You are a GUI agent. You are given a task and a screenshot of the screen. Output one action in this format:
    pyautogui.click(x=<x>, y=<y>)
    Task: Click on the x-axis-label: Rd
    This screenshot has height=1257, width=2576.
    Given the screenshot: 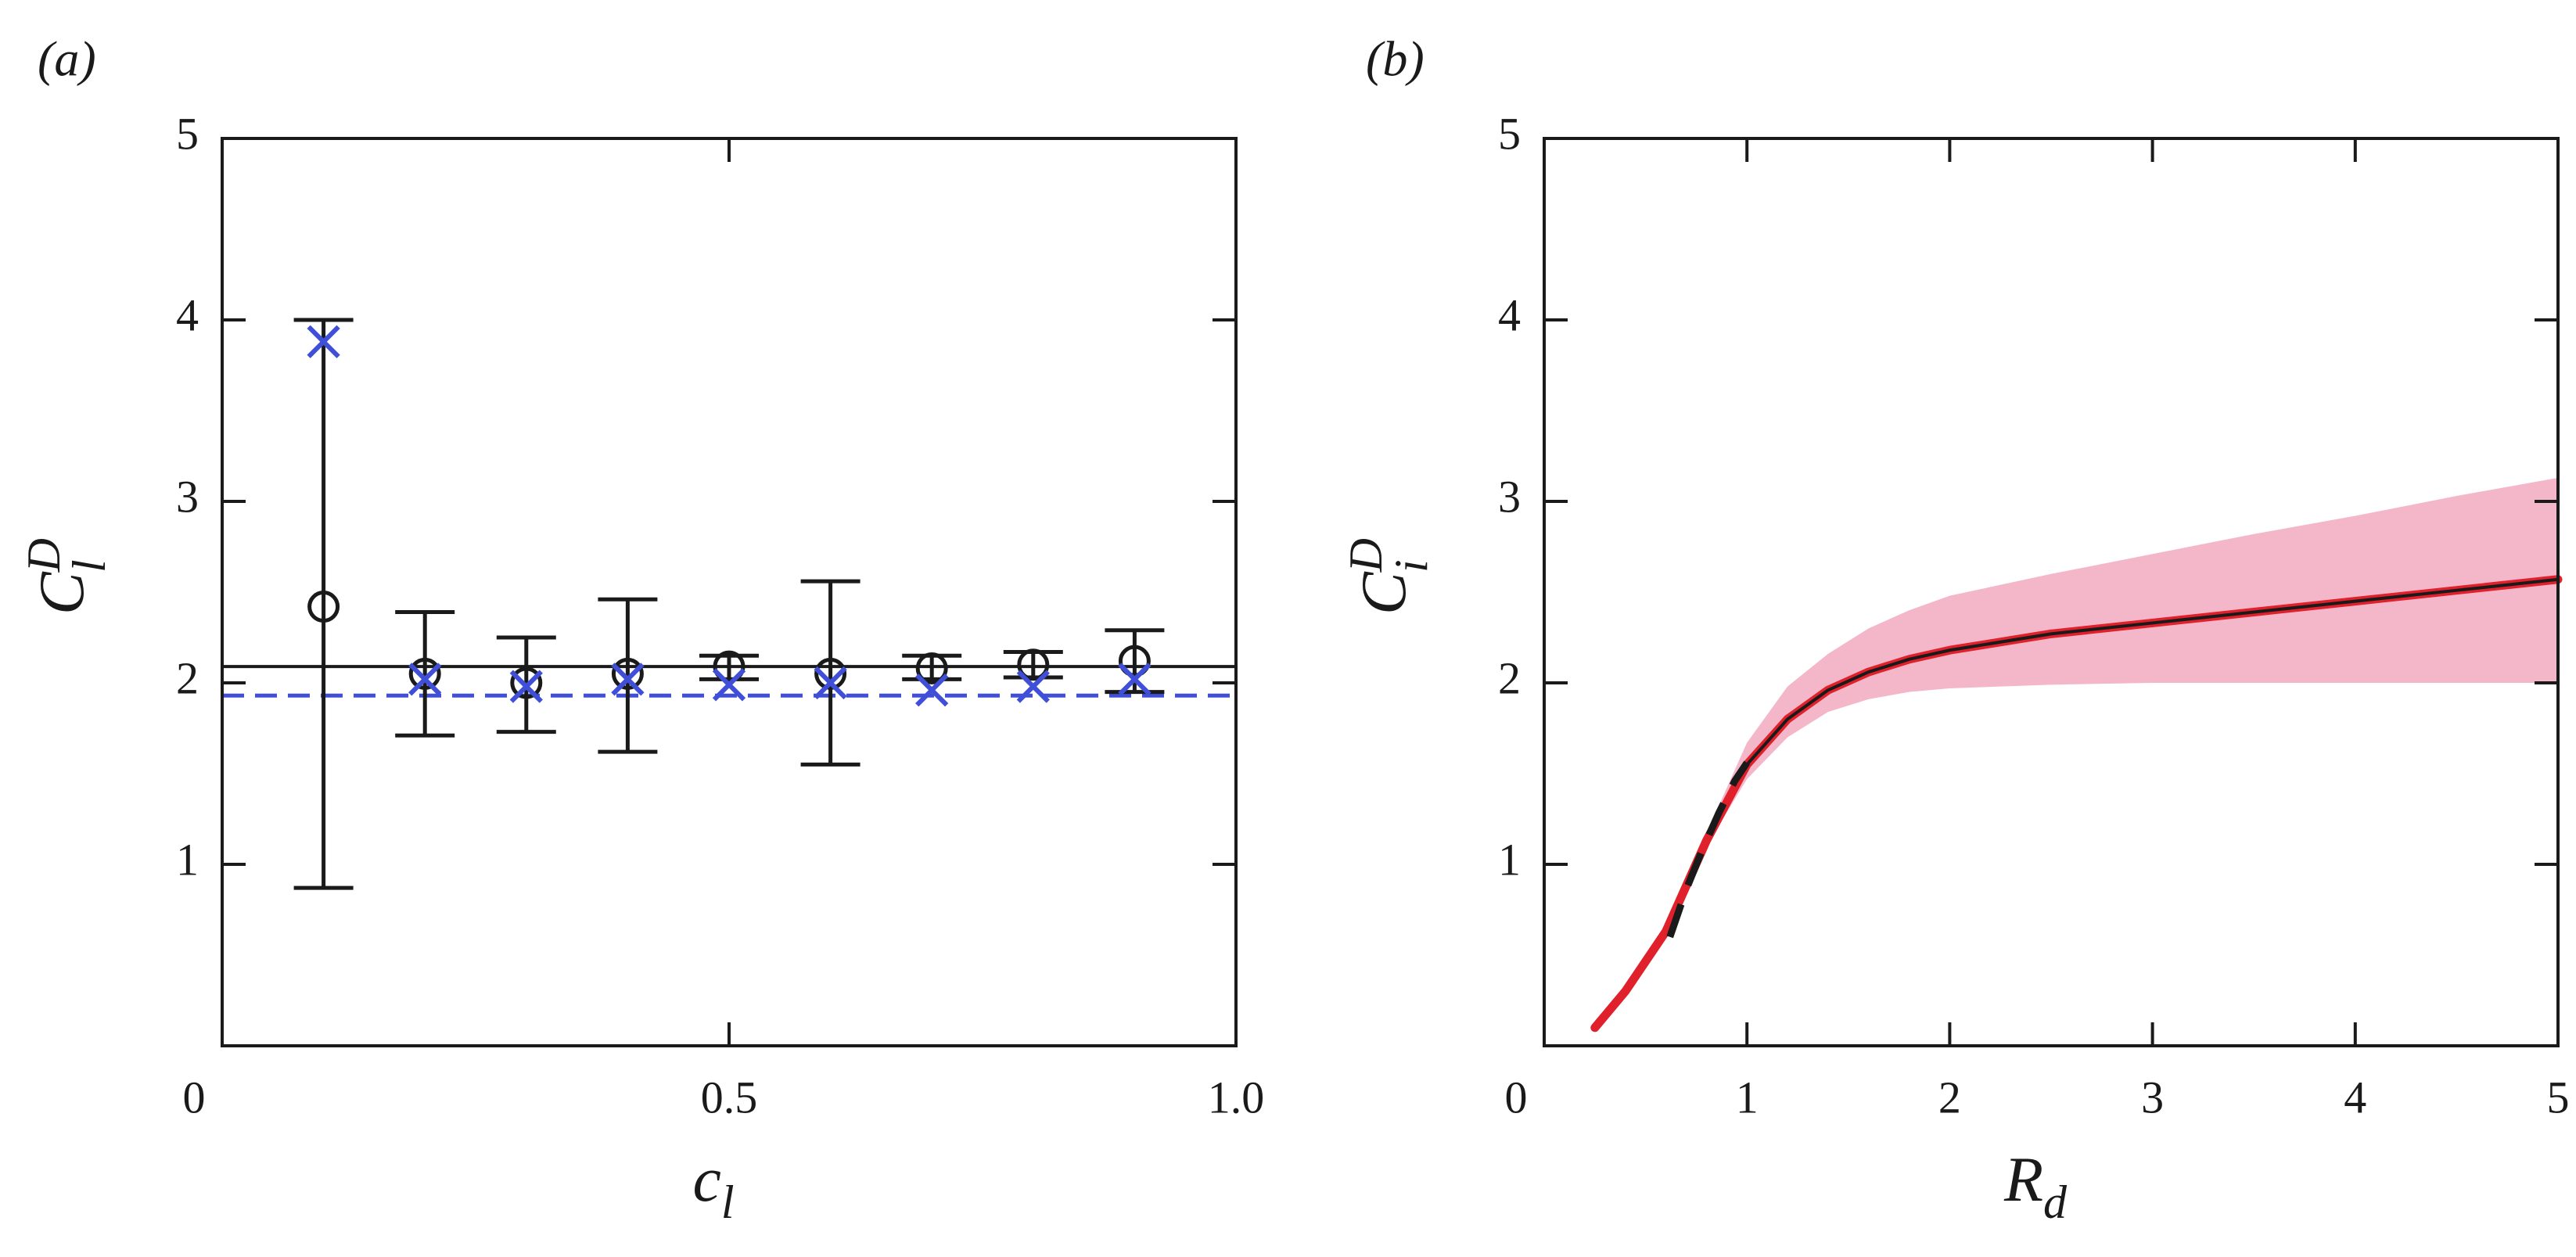 What is the action you would take?
    pyautogui.click(x=2035, y=1186)
    